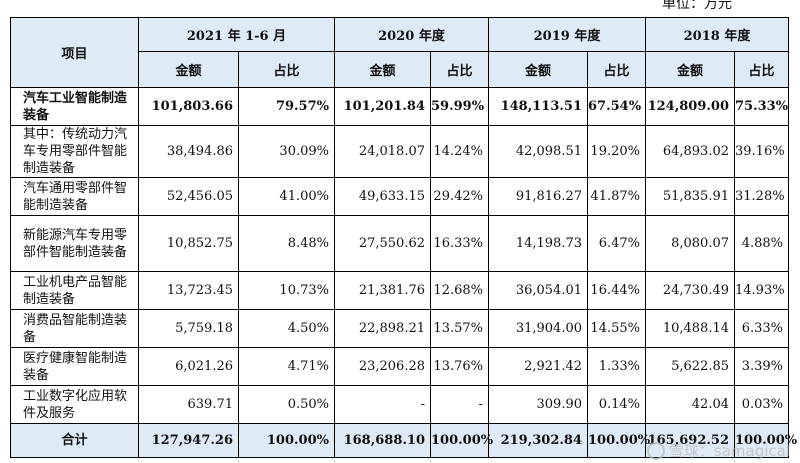  I want to click on ratio-cell: 67.54%, so click(616, 106).